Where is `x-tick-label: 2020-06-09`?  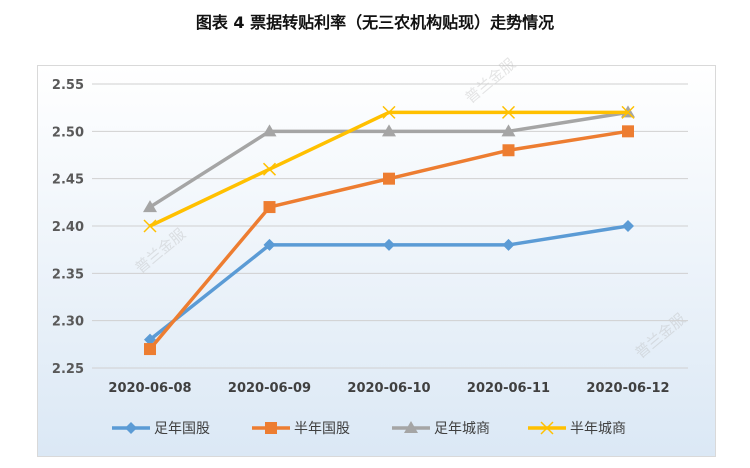 x-tick-label: 2020-06-09 is located at coordinates (269, 388).